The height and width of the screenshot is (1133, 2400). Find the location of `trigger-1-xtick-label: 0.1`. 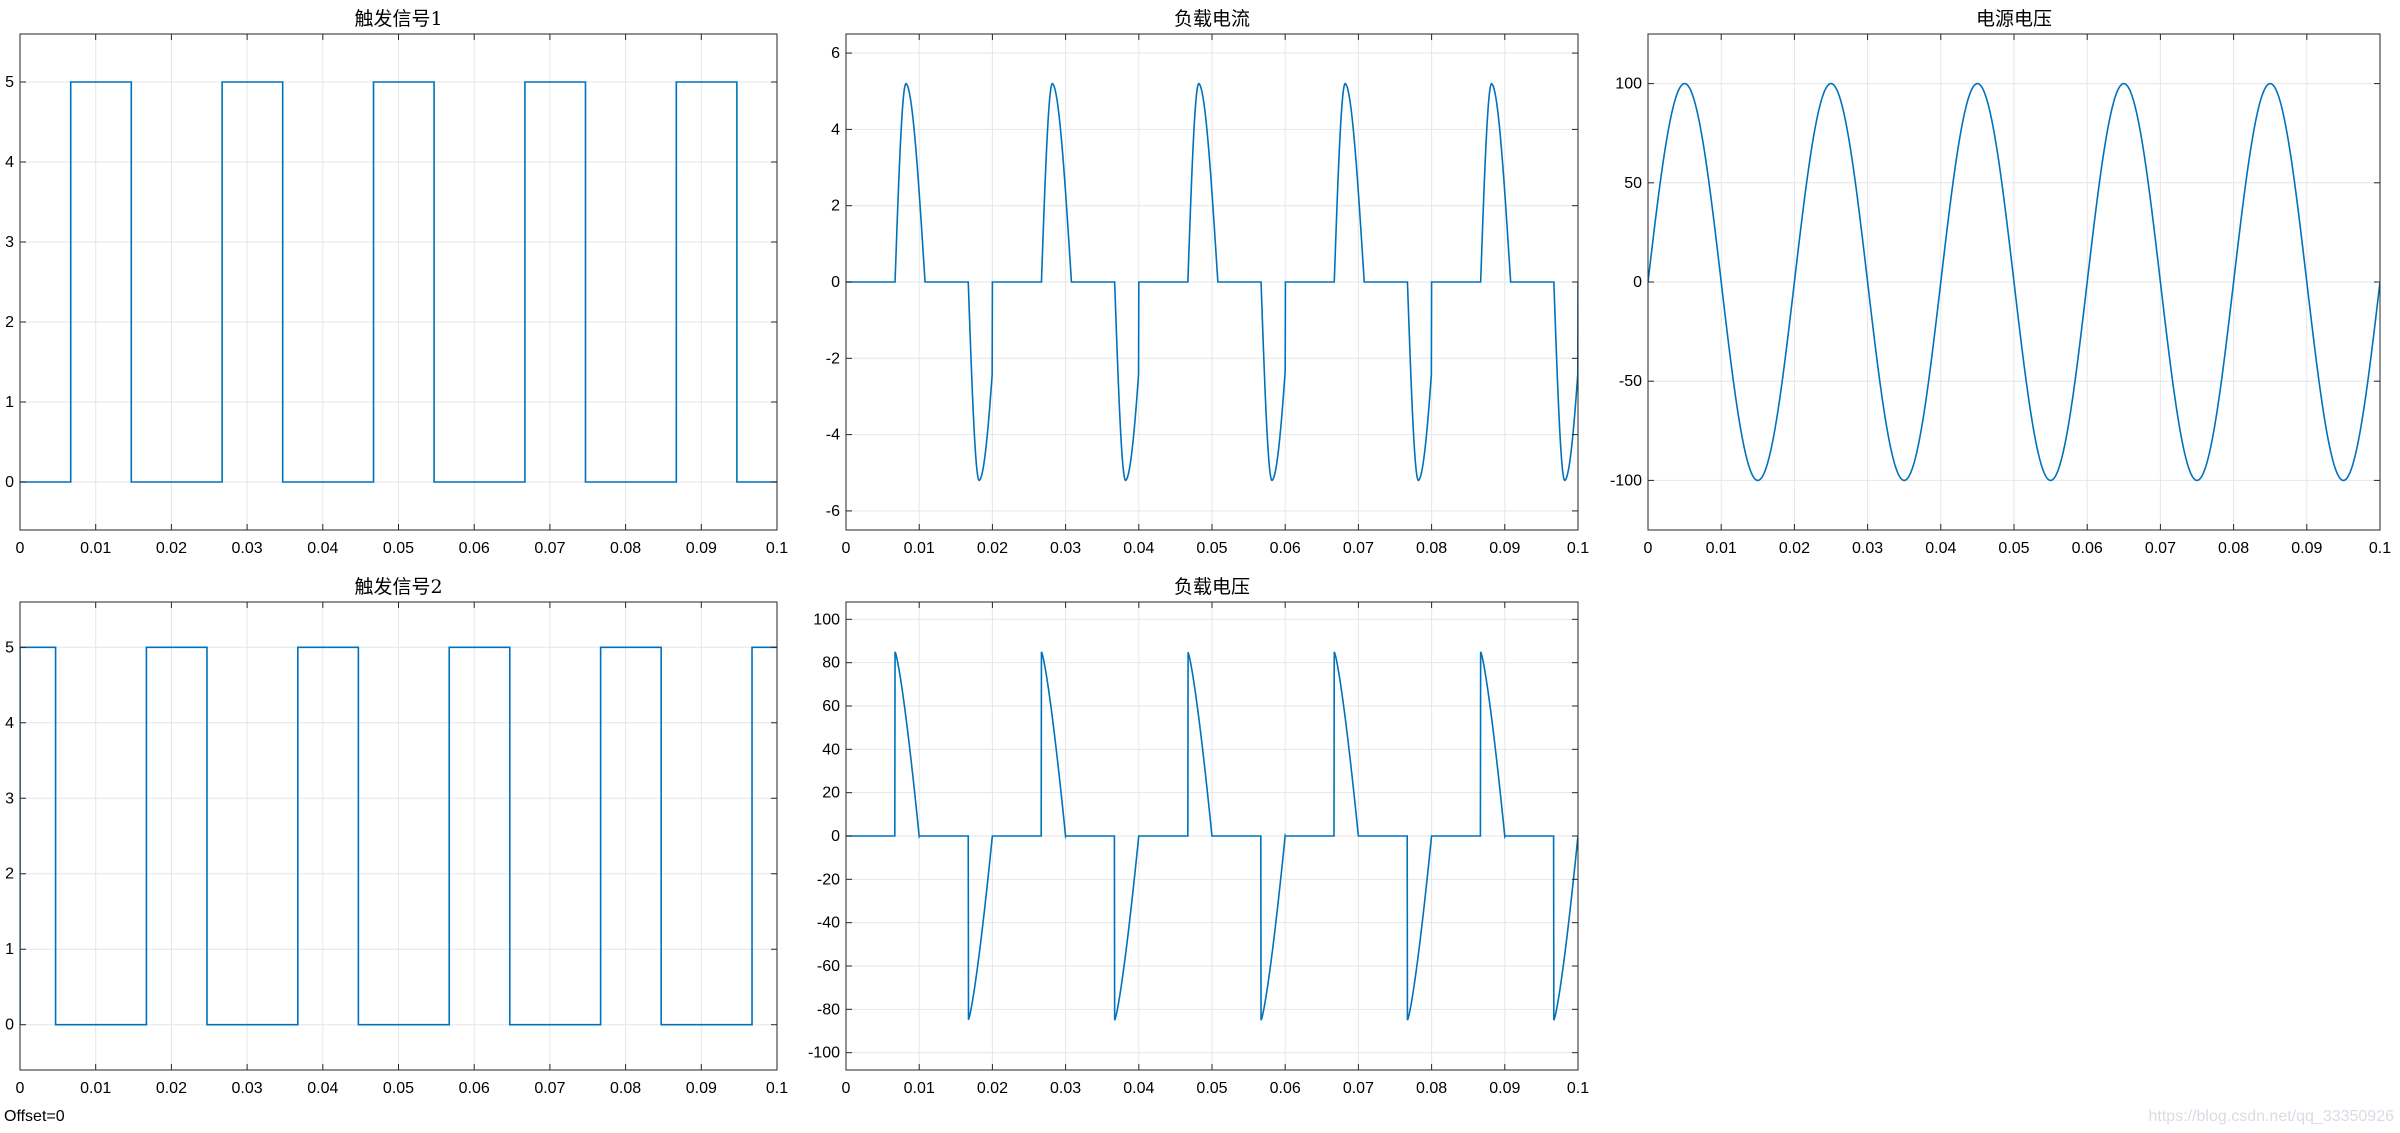

trigger-1-xtick-label: 0.1 is located at coordinates (777, 548).